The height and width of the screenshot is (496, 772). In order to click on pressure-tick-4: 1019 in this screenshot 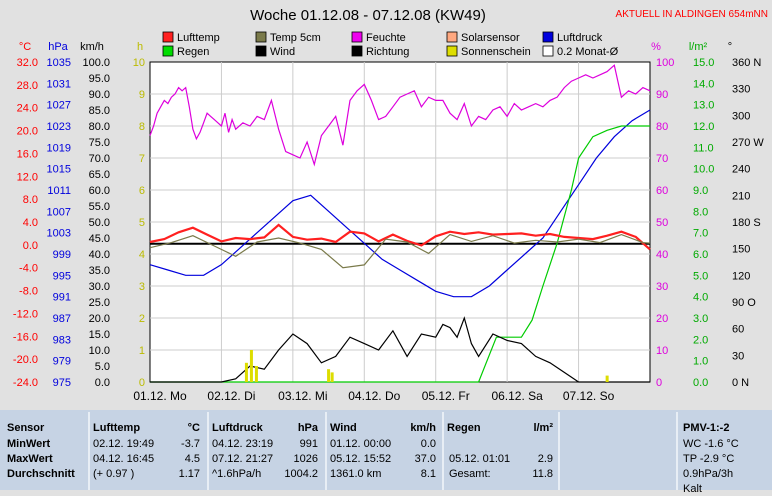, I will do `click(59, 148)`.